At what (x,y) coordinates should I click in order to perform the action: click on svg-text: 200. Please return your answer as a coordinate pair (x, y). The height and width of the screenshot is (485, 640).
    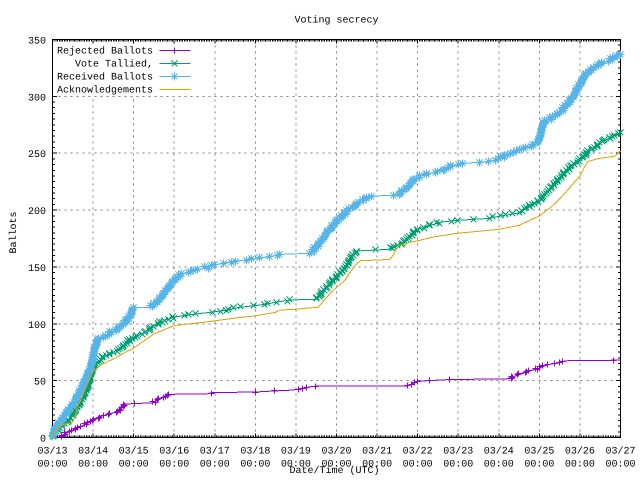
    Looking at the image, I should click on (37, 212).